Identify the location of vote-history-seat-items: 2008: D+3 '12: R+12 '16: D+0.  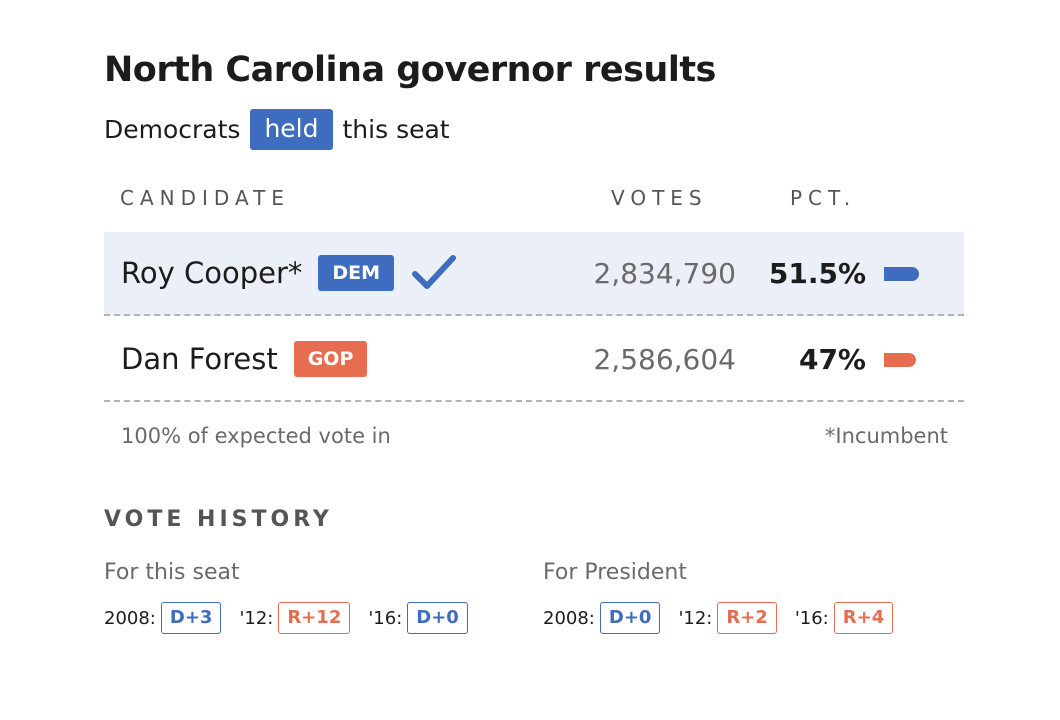
(295, 618).